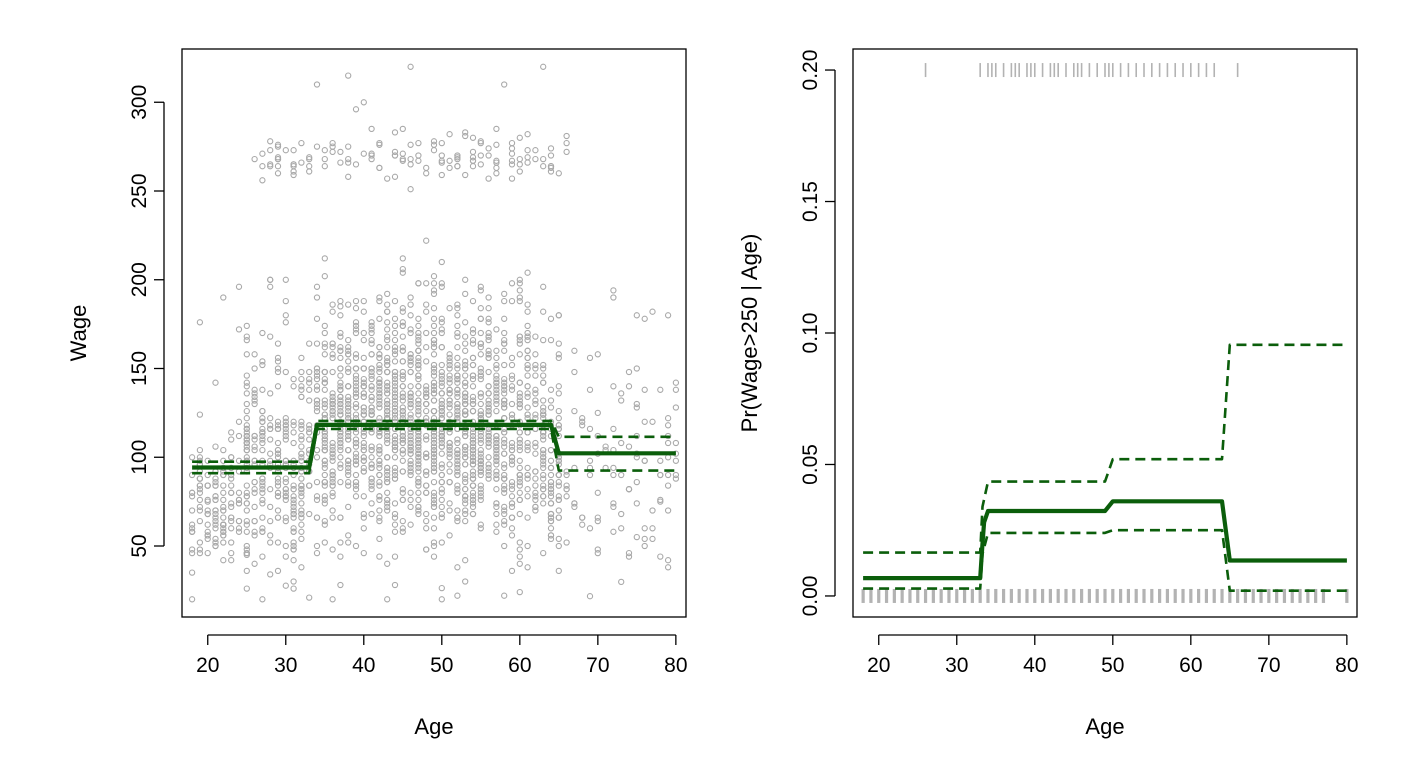  I want to click on probability-y-tick-label: 0.10, so click(810, 333).